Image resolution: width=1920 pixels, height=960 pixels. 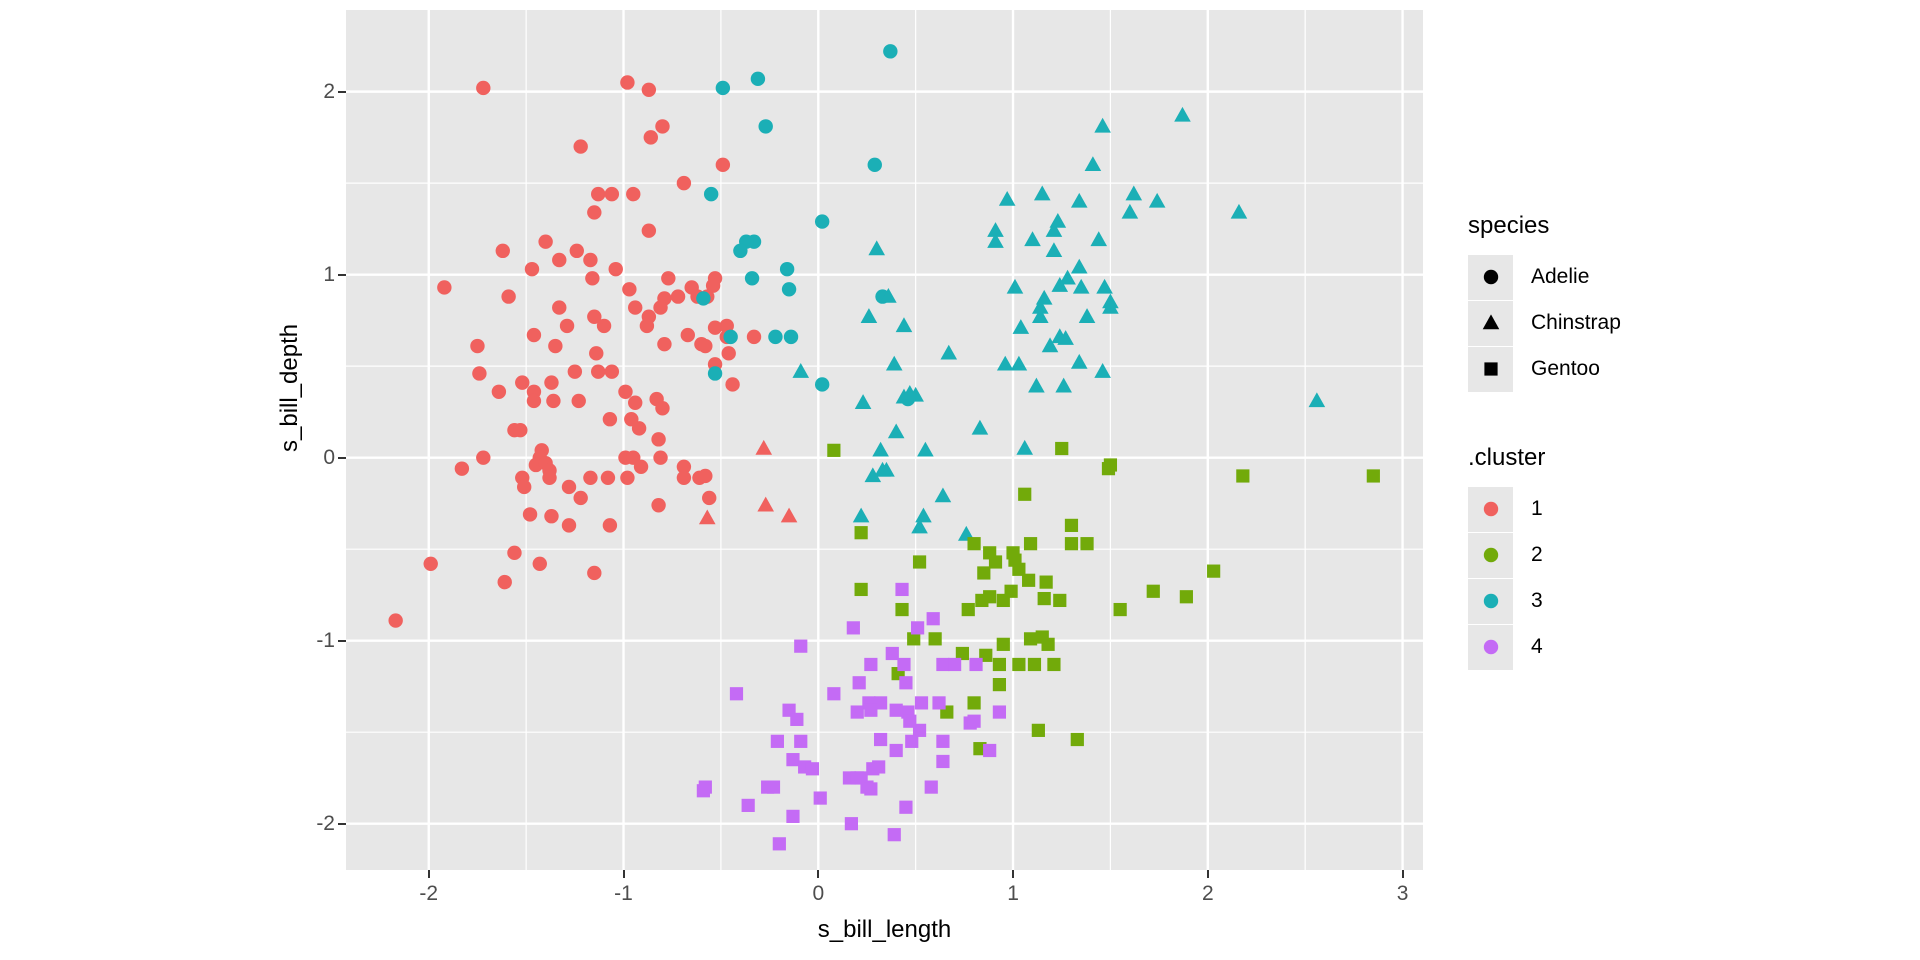 I want to click on legend-species-title: species, so click(x=1509, y=225).